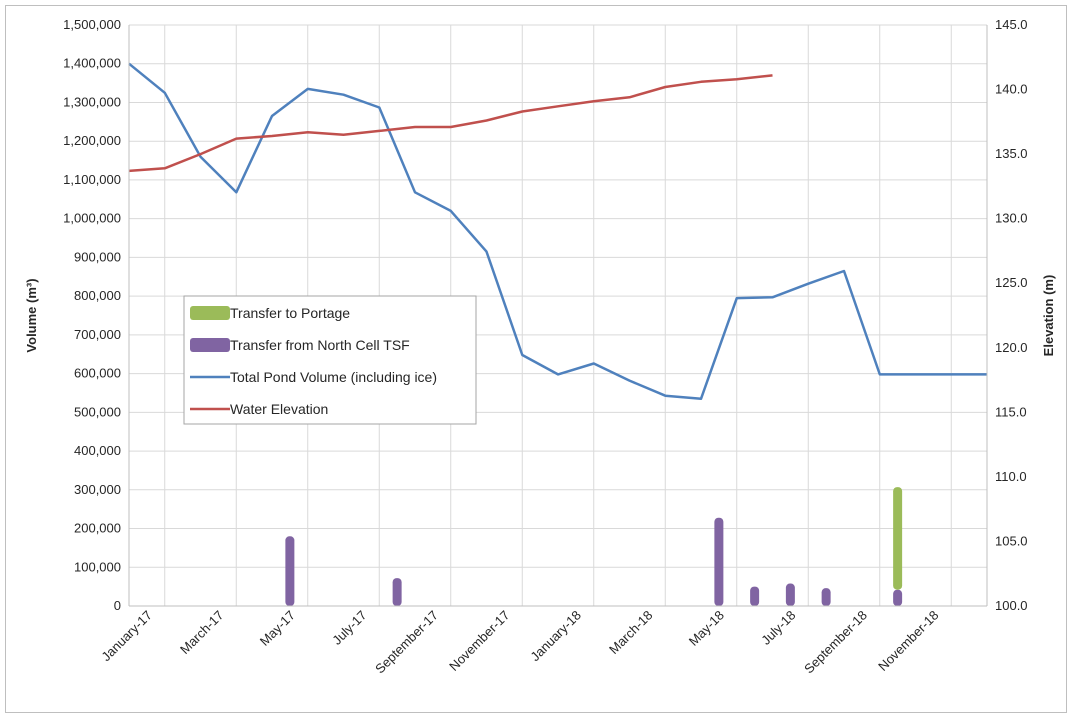  Describe the element at coordinates (117, 605) in the screenshot. I see `y-tick-label: 0` at that location.